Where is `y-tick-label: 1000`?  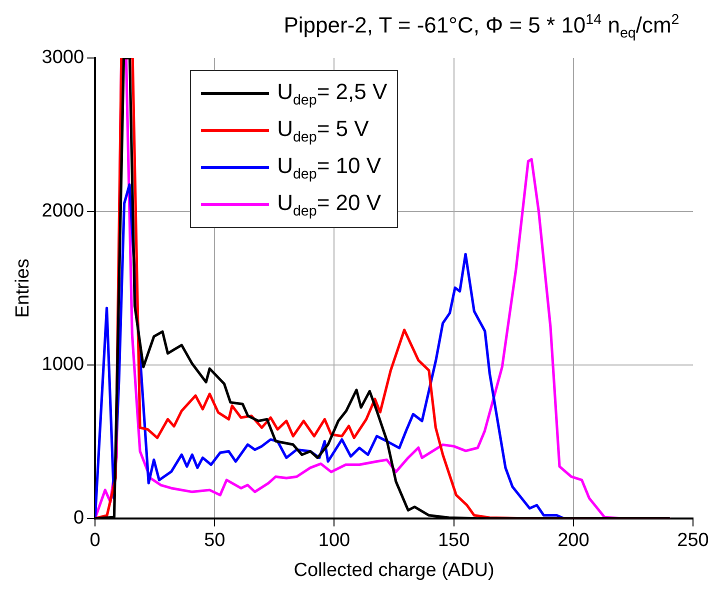
y-tick-label: 1000 is located at coordinates (63, 365).